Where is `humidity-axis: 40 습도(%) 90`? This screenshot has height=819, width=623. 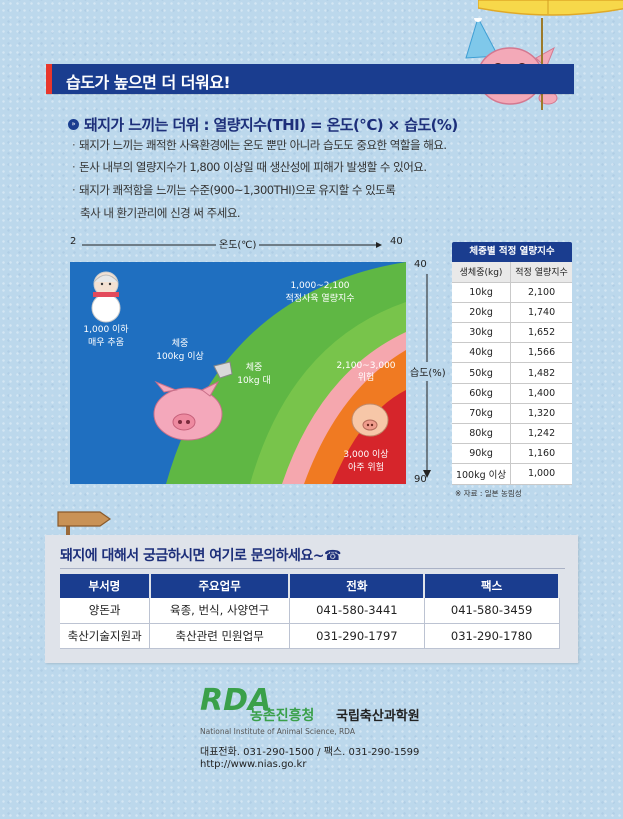
humidity-axis: 40 습도(%) 90 is located at coordinates (440, 372).